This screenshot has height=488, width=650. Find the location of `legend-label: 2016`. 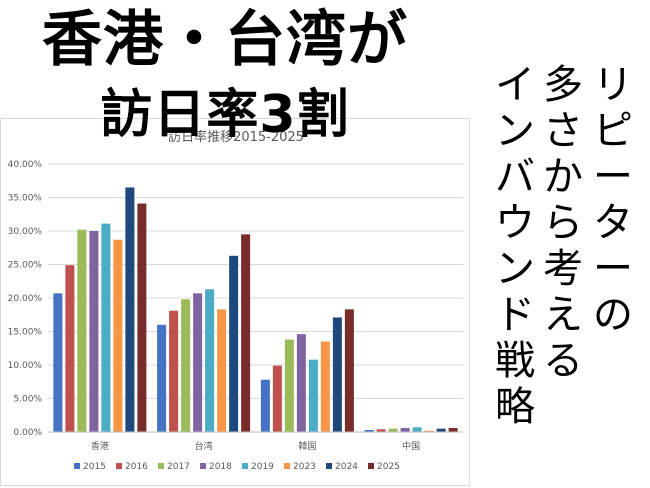

legend-label: 2016 is located at coordinates (136, 467).